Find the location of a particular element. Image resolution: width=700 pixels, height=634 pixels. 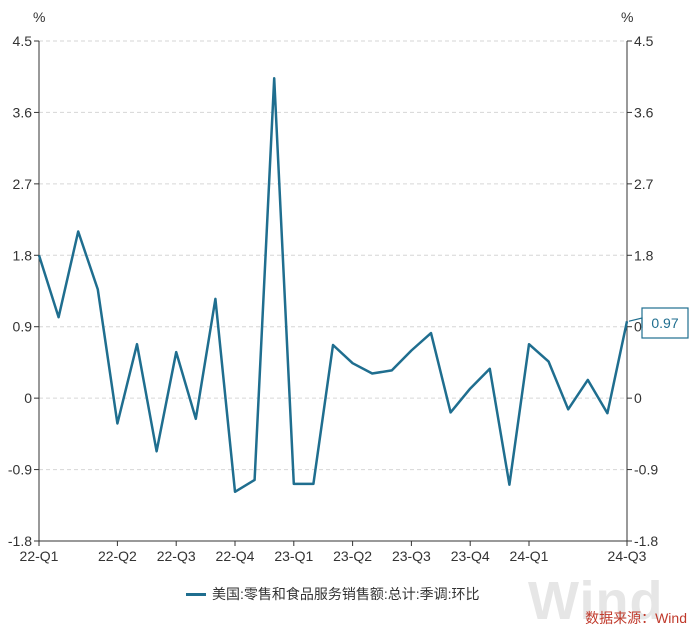

right-unit-label: % is located at coordinates (627, 17).